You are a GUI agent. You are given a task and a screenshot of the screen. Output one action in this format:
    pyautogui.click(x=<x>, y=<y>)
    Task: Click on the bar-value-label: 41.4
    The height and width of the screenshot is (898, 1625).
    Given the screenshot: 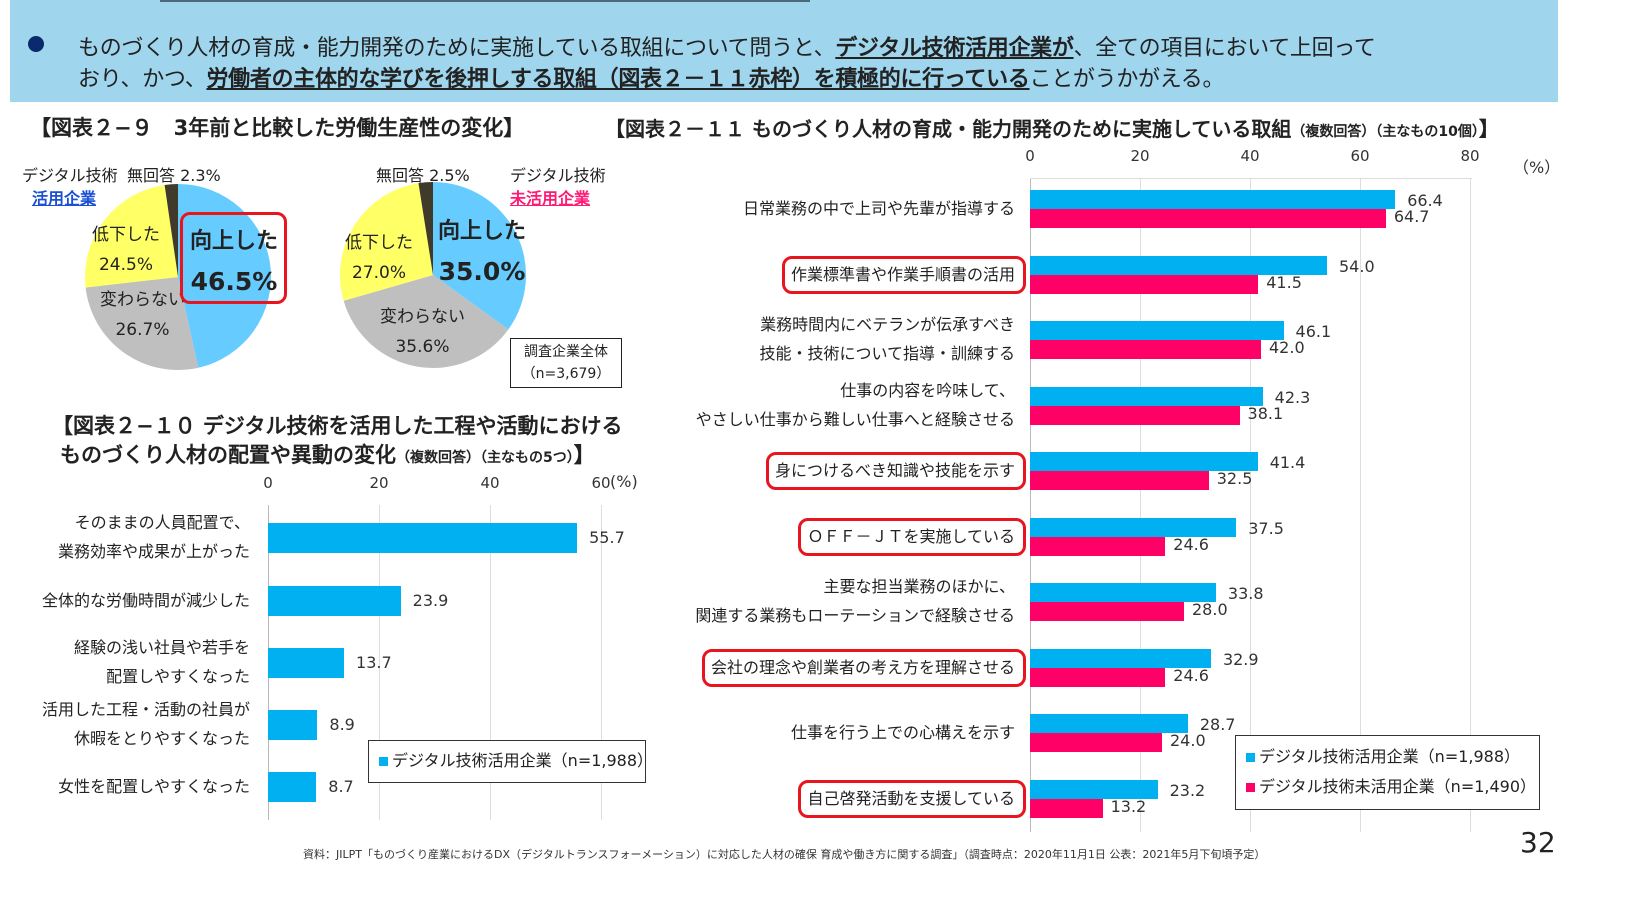 What is the action you would take?
    pyautogui.click(x=1287, y=462)
    